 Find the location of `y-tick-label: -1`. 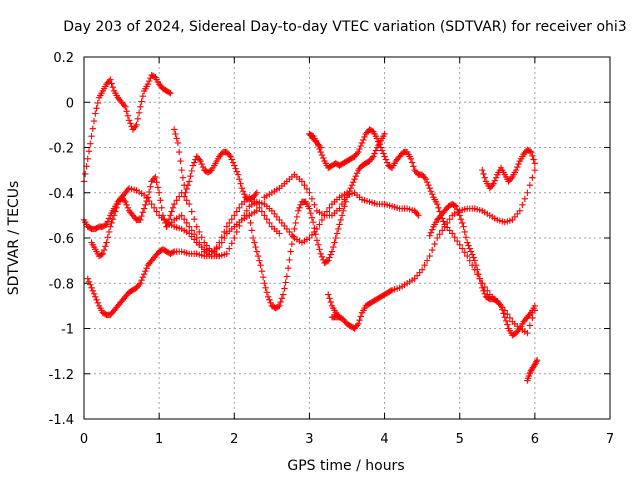

y-tick-label: -1 is located at coordinates (67, 330).